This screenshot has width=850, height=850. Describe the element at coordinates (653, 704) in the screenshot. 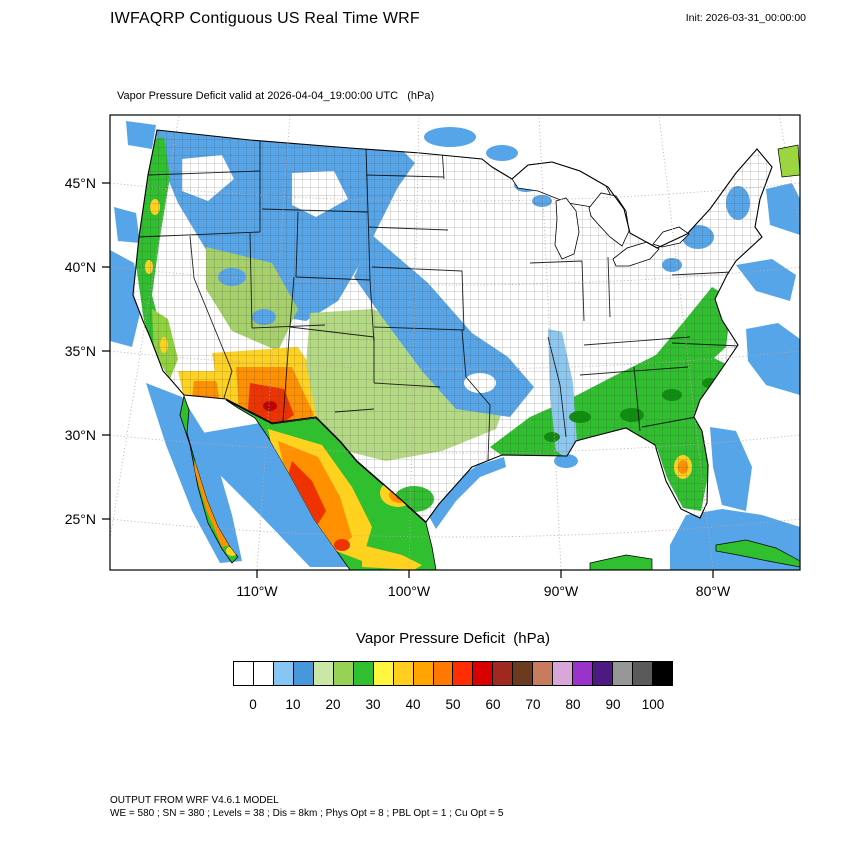

I see `colorbar-tick-label: 100` at that location.